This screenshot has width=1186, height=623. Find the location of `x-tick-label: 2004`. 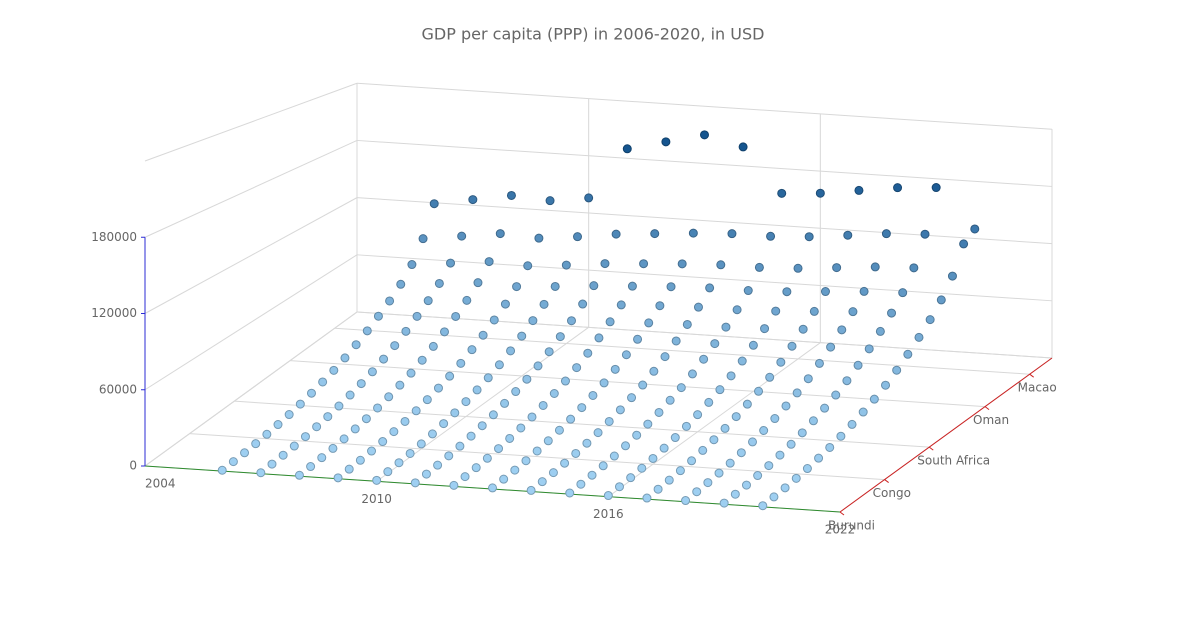

x-tick-label: 2004 is located at coordinates (160, 484).